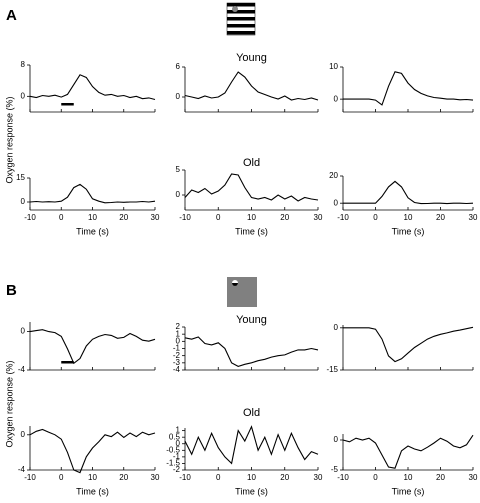 This screenshot has height=503, width=480. I want to click on y-tick-label: 8, so click(23, 64).